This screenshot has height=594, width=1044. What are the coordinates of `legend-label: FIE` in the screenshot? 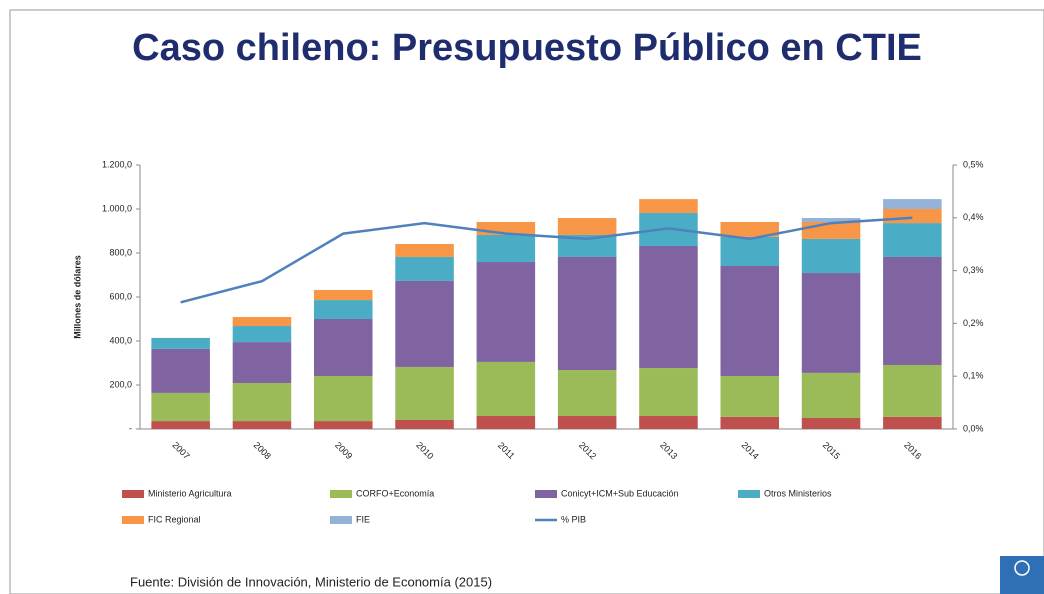 It's located at (363, 519).